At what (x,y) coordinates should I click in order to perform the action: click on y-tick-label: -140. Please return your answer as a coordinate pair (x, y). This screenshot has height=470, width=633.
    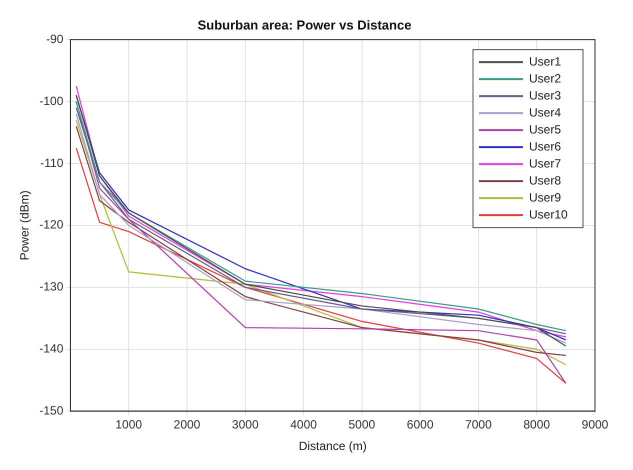
    Looking at the image, I should click on (51, 349).